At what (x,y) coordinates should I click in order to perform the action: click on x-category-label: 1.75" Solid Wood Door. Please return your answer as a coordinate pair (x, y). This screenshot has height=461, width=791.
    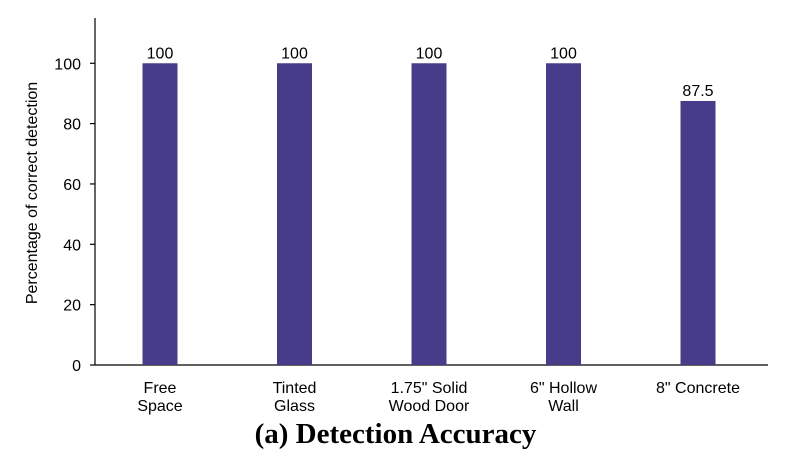
    Looking at the image, I should click on (429, 397).